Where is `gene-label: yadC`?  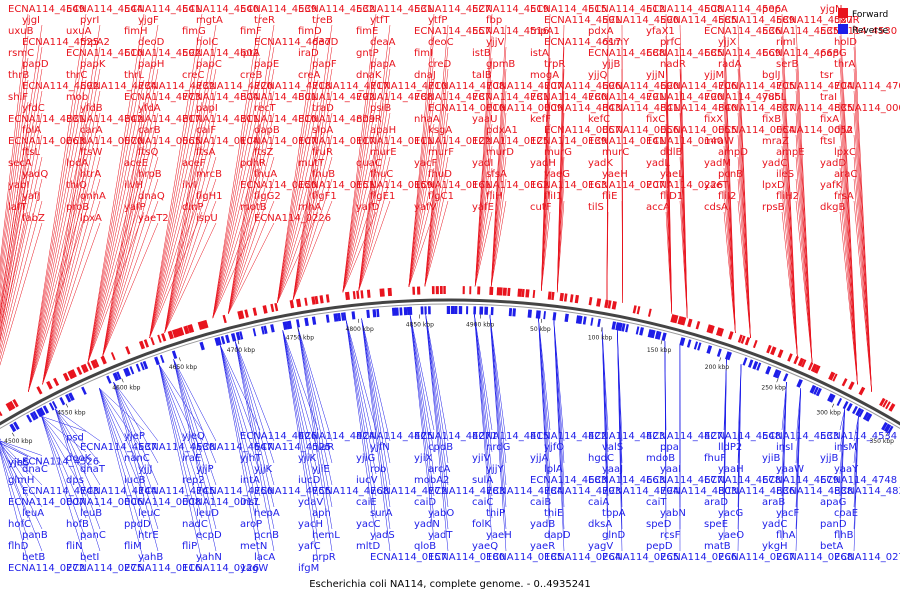
gene-label: yadC is located at coordinates (774, 163).